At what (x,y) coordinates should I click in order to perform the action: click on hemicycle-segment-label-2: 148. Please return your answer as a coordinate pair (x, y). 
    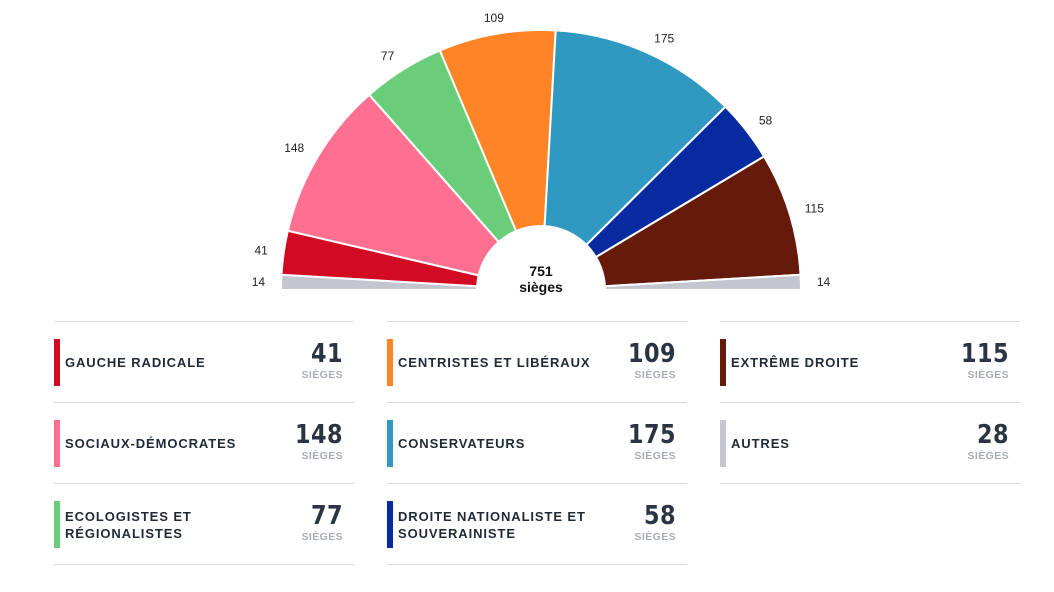
    Looking at the image, I should click on (294, 148).